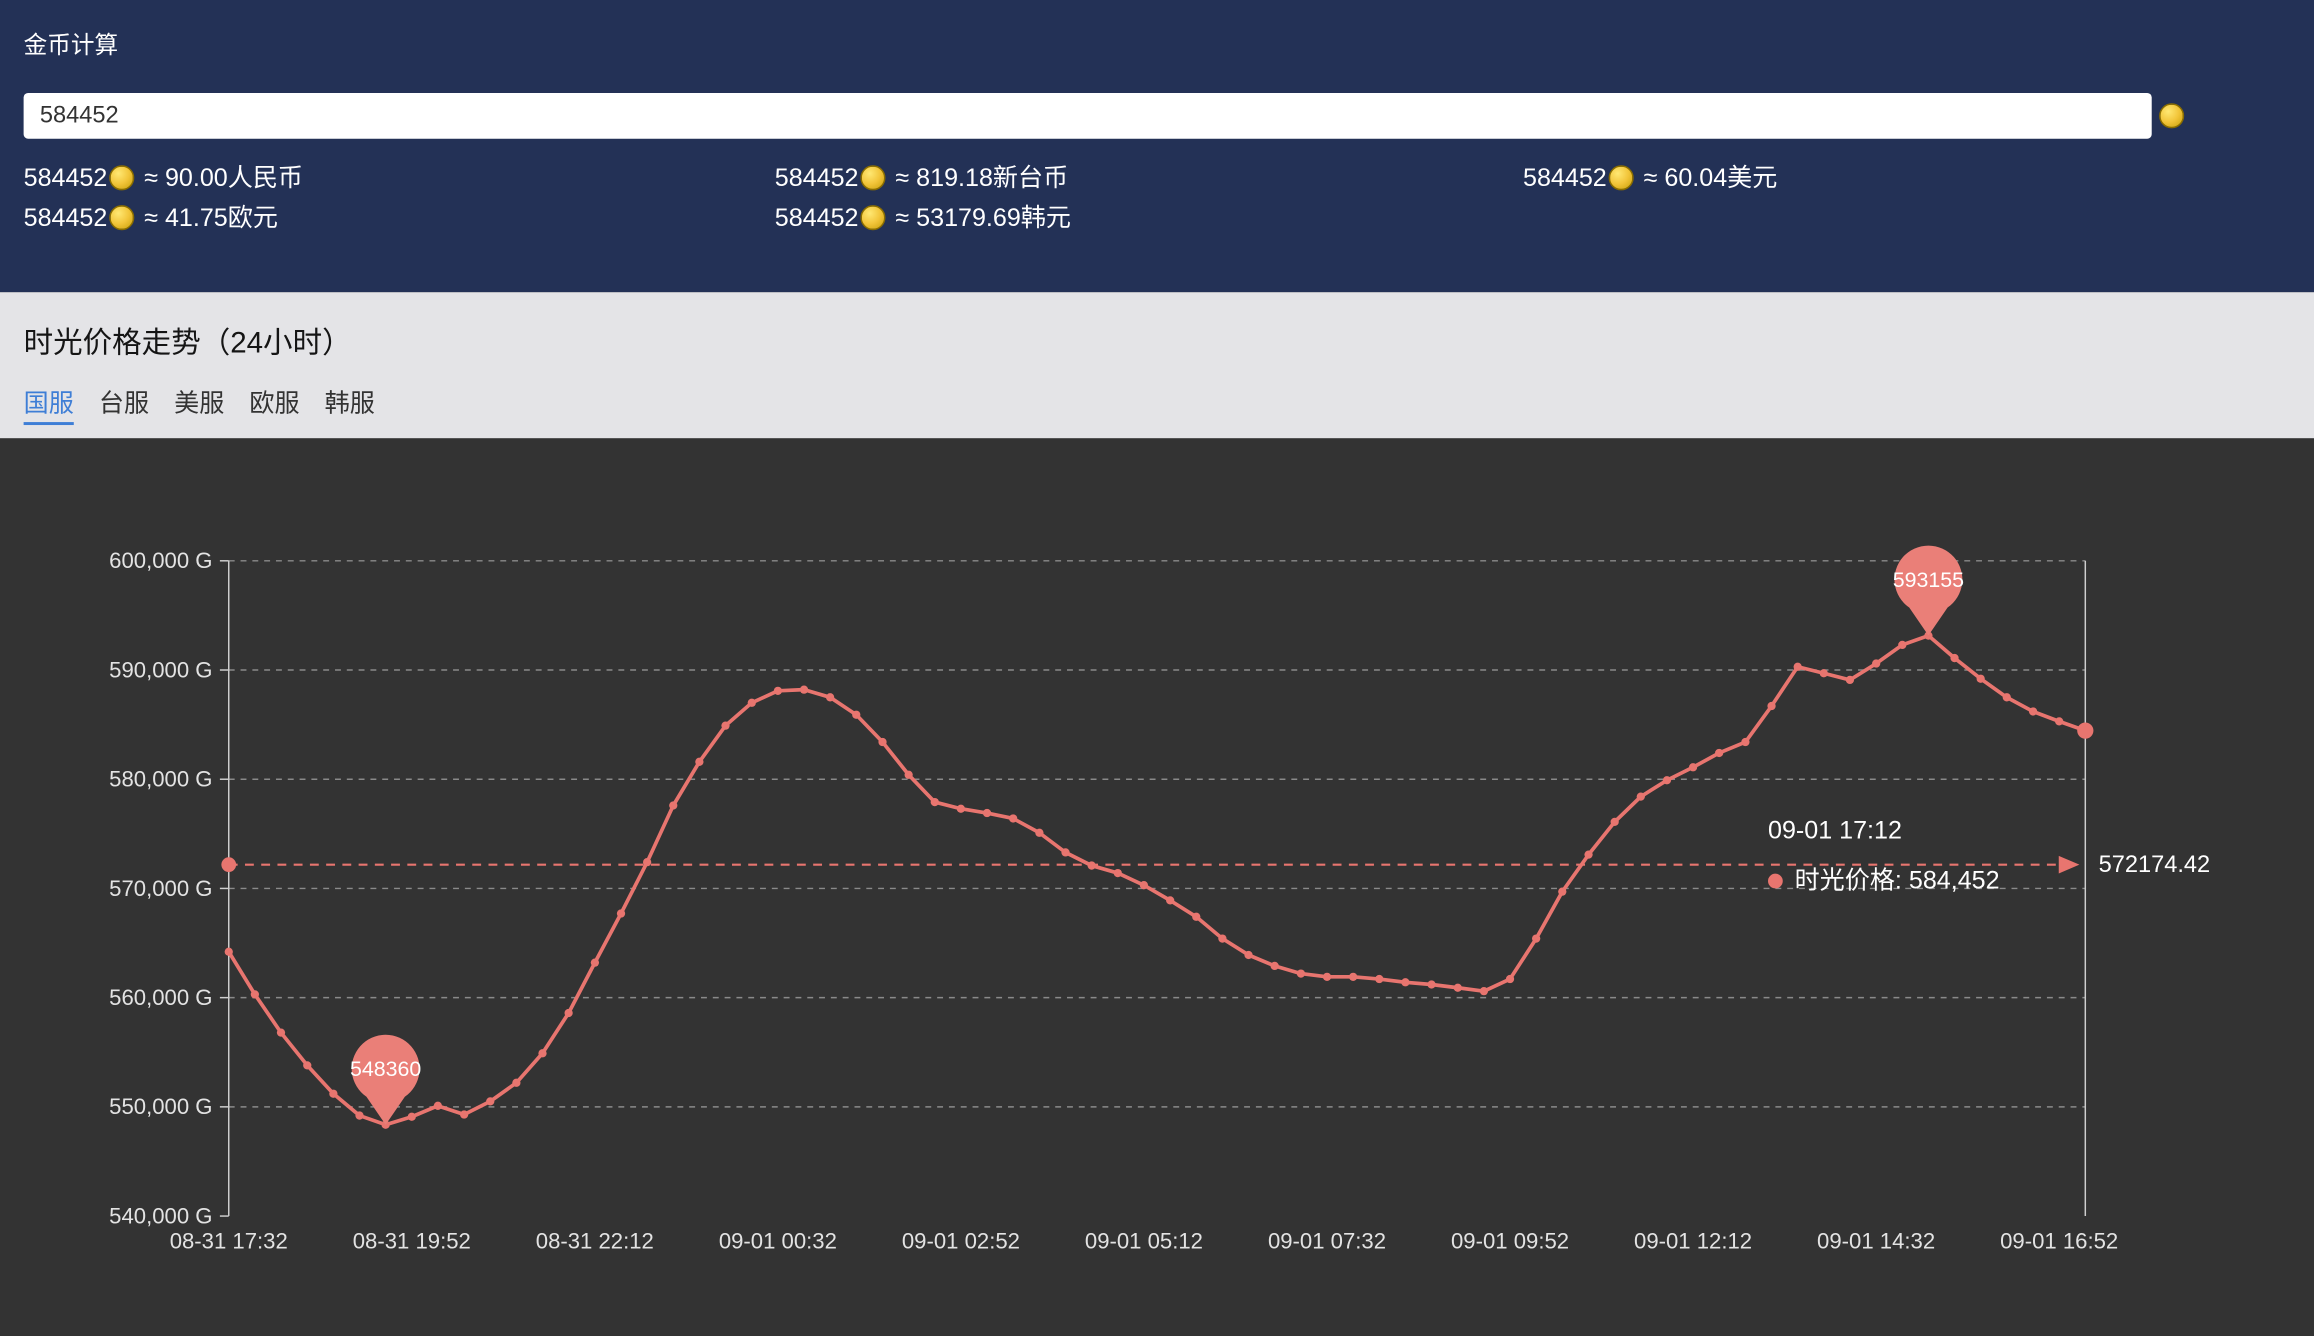  What do you see at coordinates (595, 1241) in the screenshot?
I see `svg-text: 08-31 22:12` at bounding box center [595, 1241].